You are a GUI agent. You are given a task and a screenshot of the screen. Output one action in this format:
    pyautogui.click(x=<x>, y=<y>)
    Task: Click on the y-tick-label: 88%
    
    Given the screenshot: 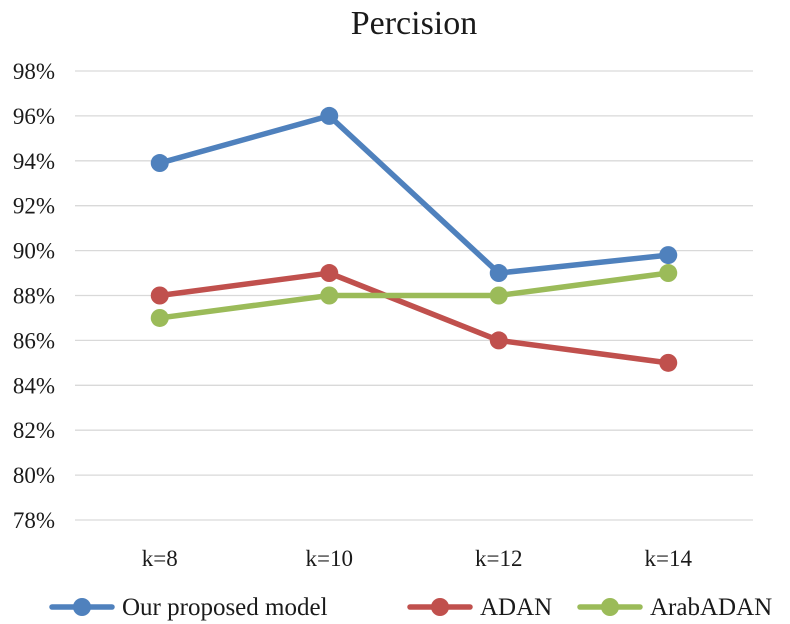 What is the action you would take?
    pyautogui.click(x=34, y=296)
    